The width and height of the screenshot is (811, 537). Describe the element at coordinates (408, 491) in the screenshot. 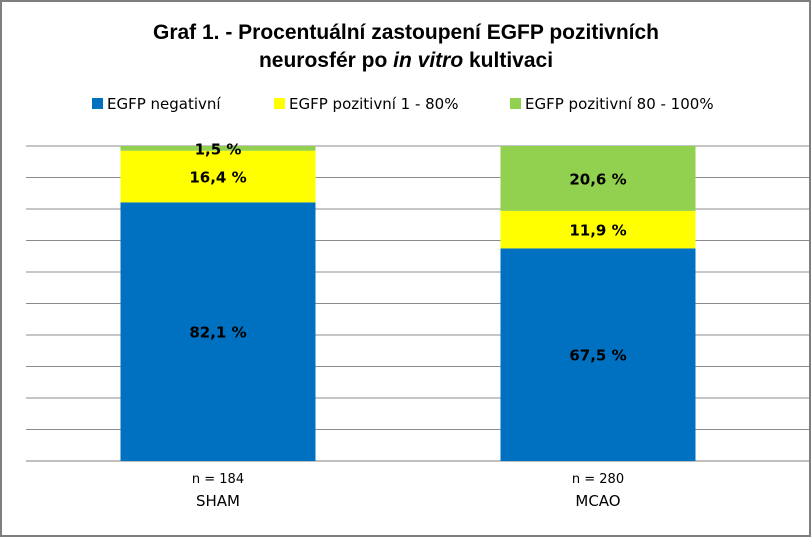

I see `x-axis: n = 184 SHAM n = 280 MCAO` at that location.